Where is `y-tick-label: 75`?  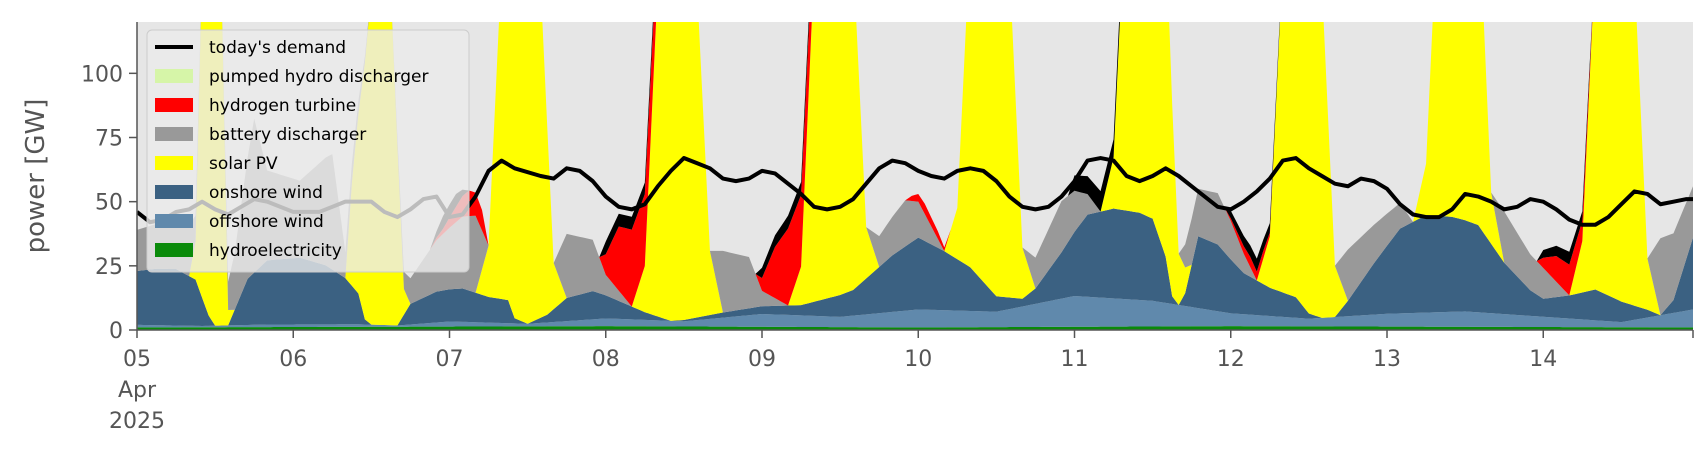
y-tick-label: 75 is located at coordinates (109, 139).